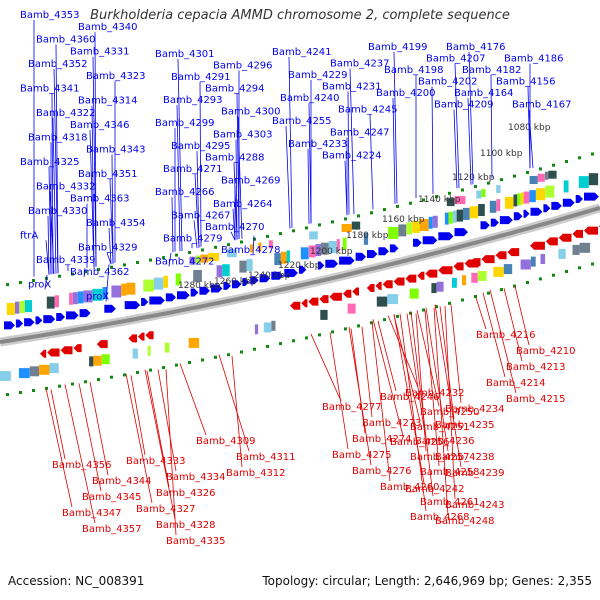 This screenshot has height=600, width=600. What do you see at coordinates (465, 457) in the screenshot?
I see `gene-label: Bamb_4238` at bounding box center [465, 457].